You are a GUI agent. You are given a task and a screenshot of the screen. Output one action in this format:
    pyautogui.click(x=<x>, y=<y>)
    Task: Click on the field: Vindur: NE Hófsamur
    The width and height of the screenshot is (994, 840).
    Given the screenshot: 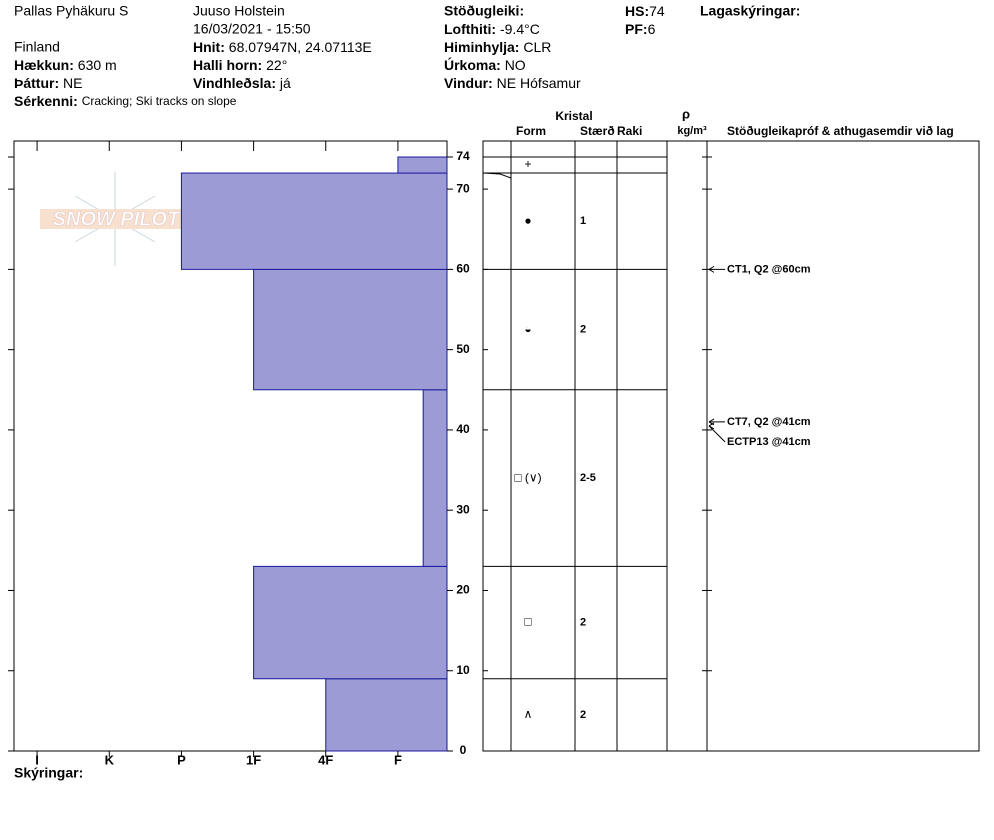 What is the action you would take?
    pyautogui.click(x=512, y=83)
    